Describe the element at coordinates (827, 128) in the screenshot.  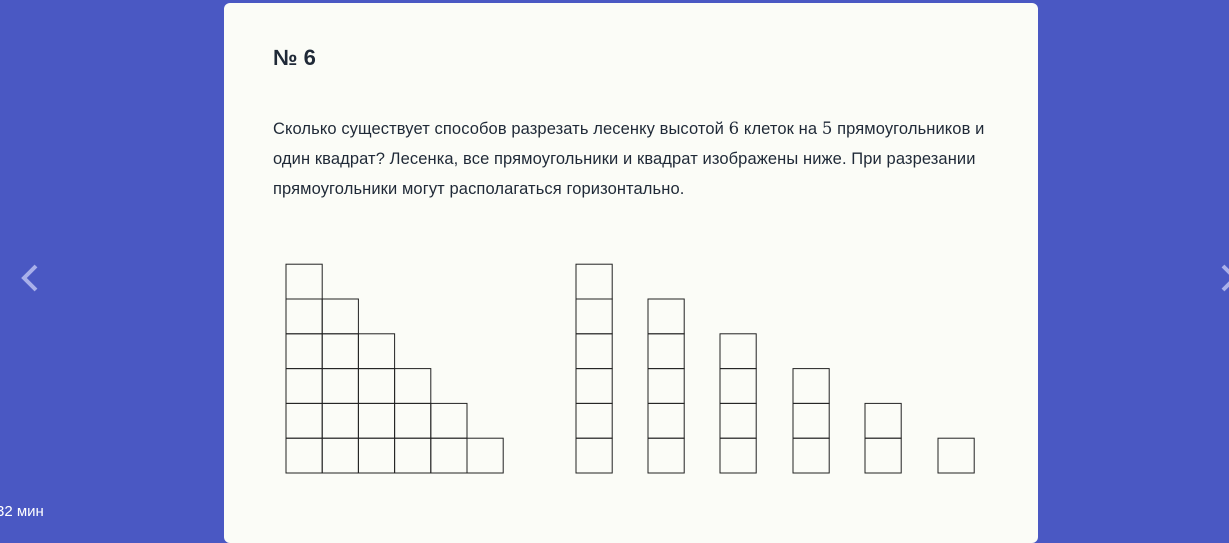
I see `math-number: 5` at that location.